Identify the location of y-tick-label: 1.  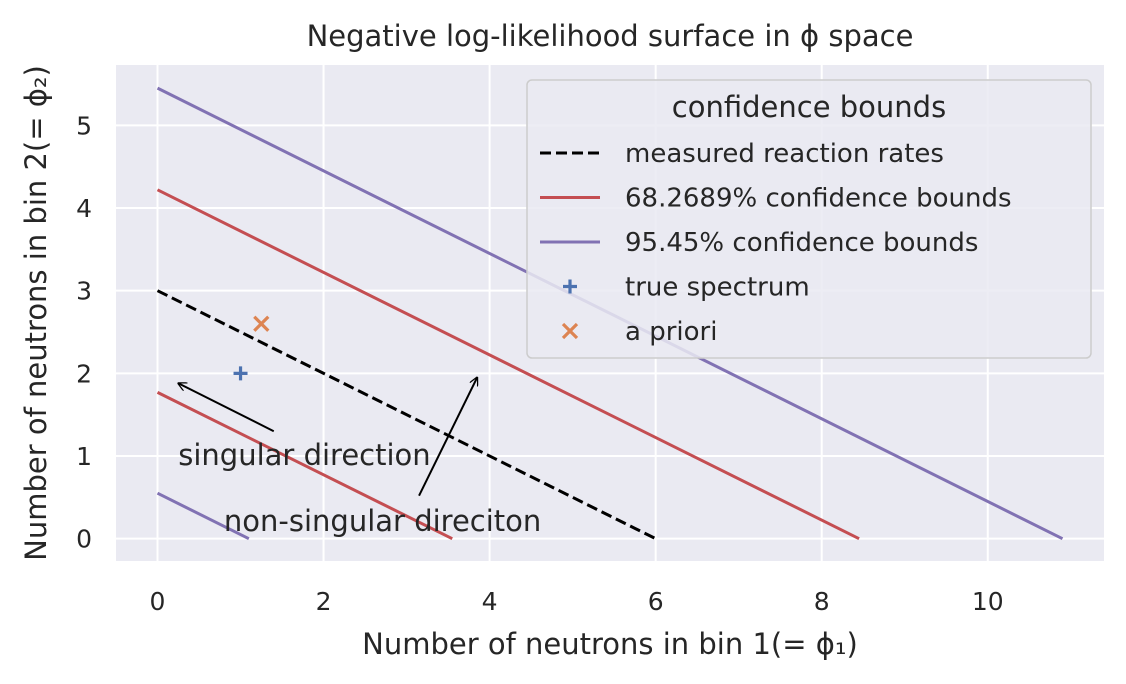
(84, 456).